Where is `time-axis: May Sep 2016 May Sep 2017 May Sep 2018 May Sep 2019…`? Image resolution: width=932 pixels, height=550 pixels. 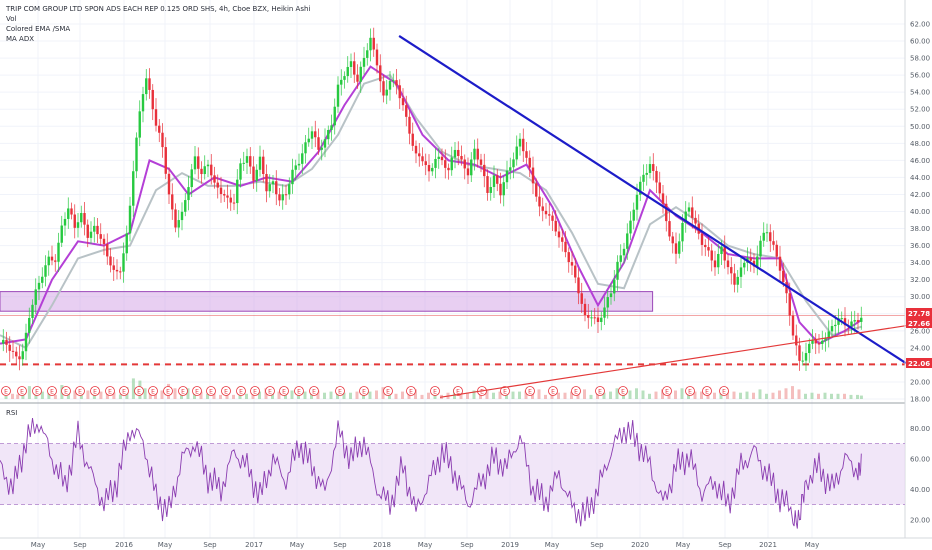
time-axis: May Sep 2016 May Sep 2017 May Sep 2018 May Sep 2019… is located at coordinates (425, 545).